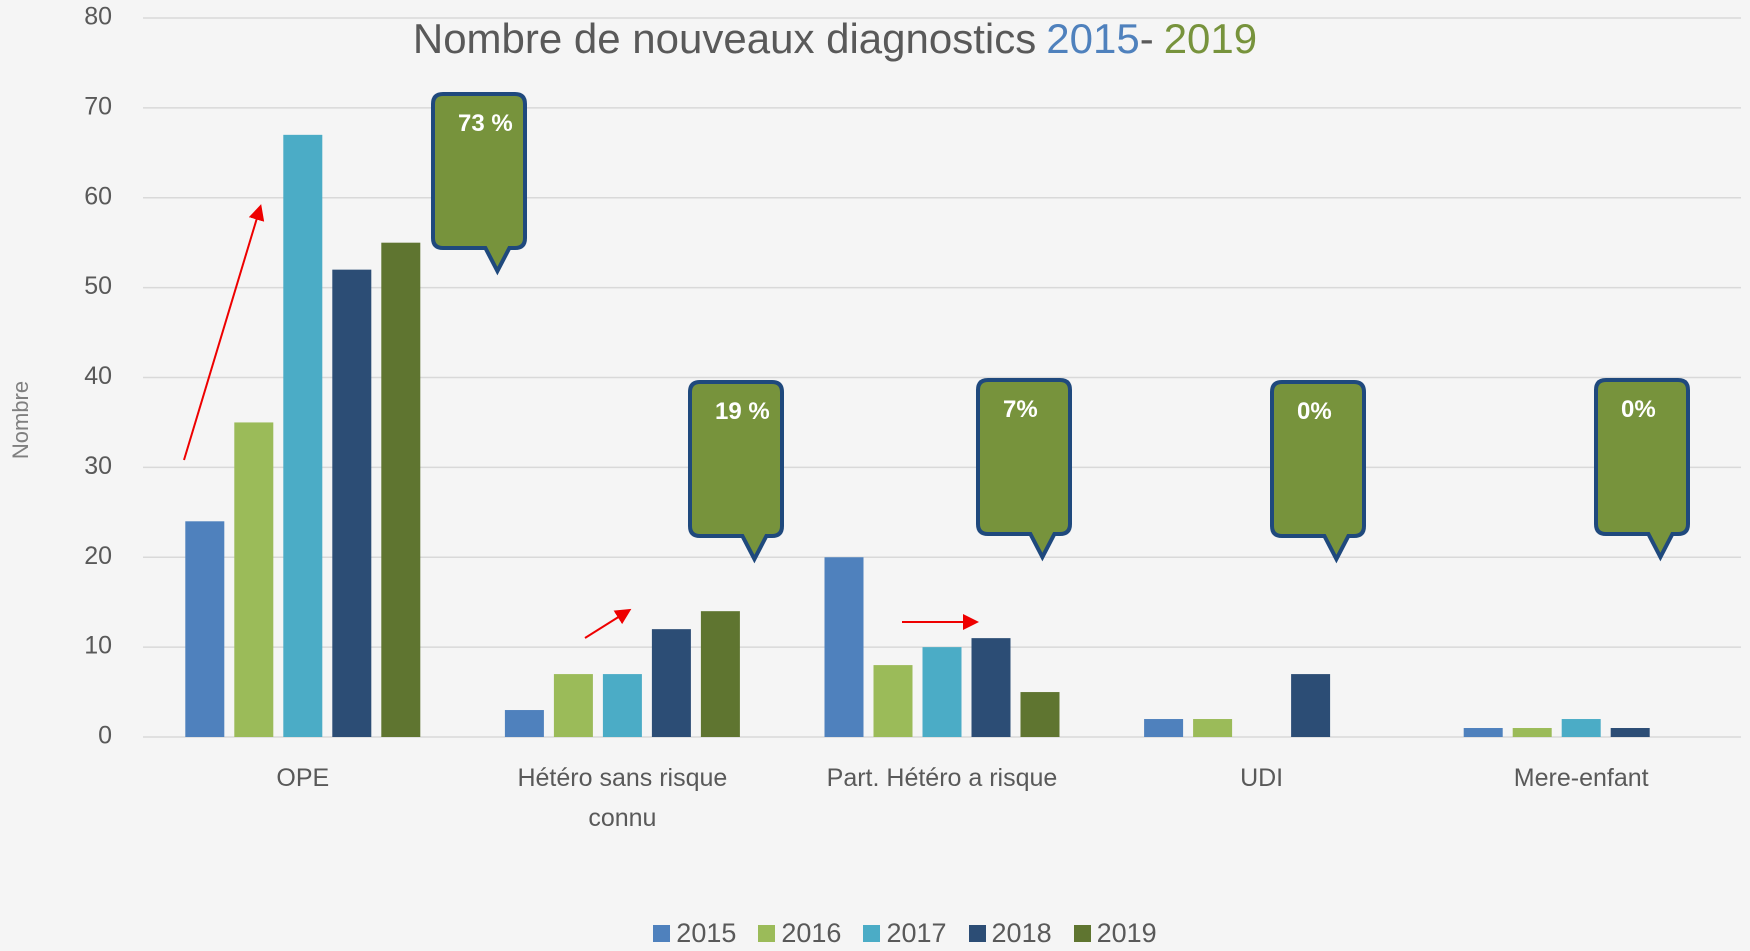  Describe the element at coordinates (98, 556) in the screenshot. I see `y-tick-label: 20` at that location.